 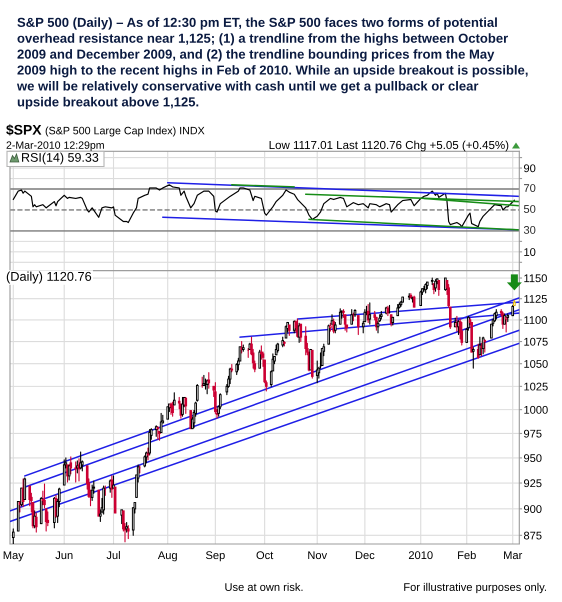 I want to click on ref-line-label: 70, so click(x=530, y=188).